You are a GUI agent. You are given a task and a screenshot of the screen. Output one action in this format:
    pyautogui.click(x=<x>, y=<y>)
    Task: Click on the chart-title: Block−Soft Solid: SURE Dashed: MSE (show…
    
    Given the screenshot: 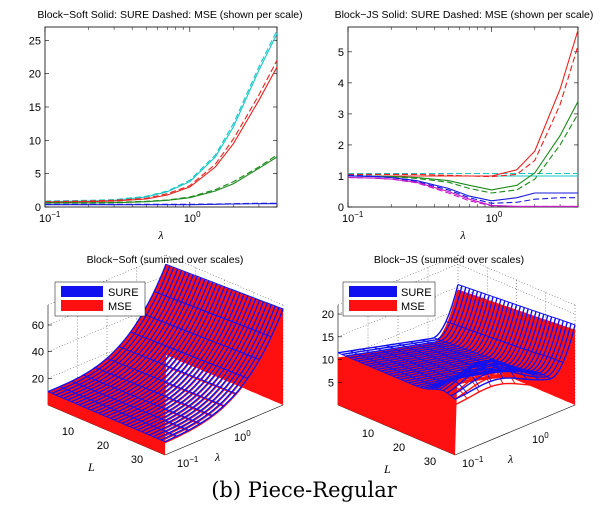 What is the action you would take?
    pyautogui.click(x=169, y=15)
    